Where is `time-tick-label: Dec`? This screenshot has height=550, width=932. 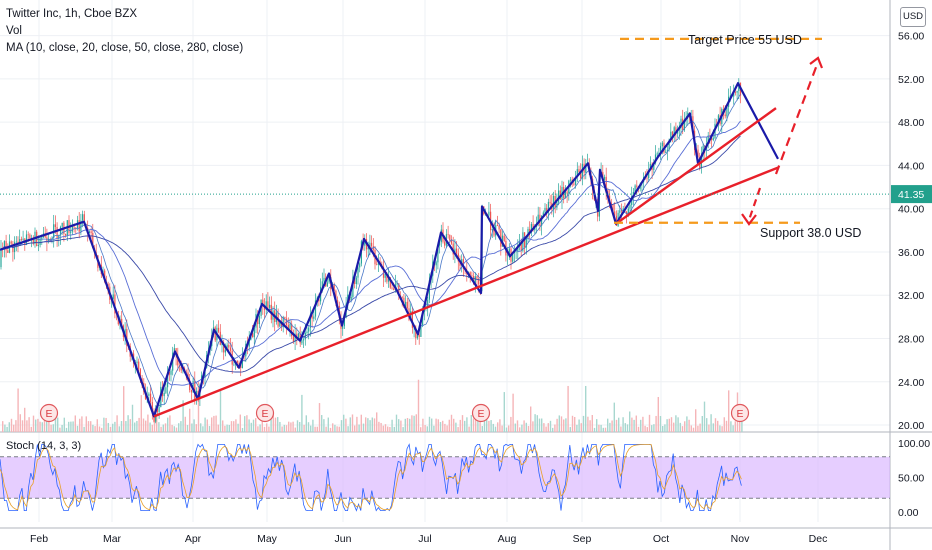
time-tick-label: Dec is located at coordinates (818, 539).